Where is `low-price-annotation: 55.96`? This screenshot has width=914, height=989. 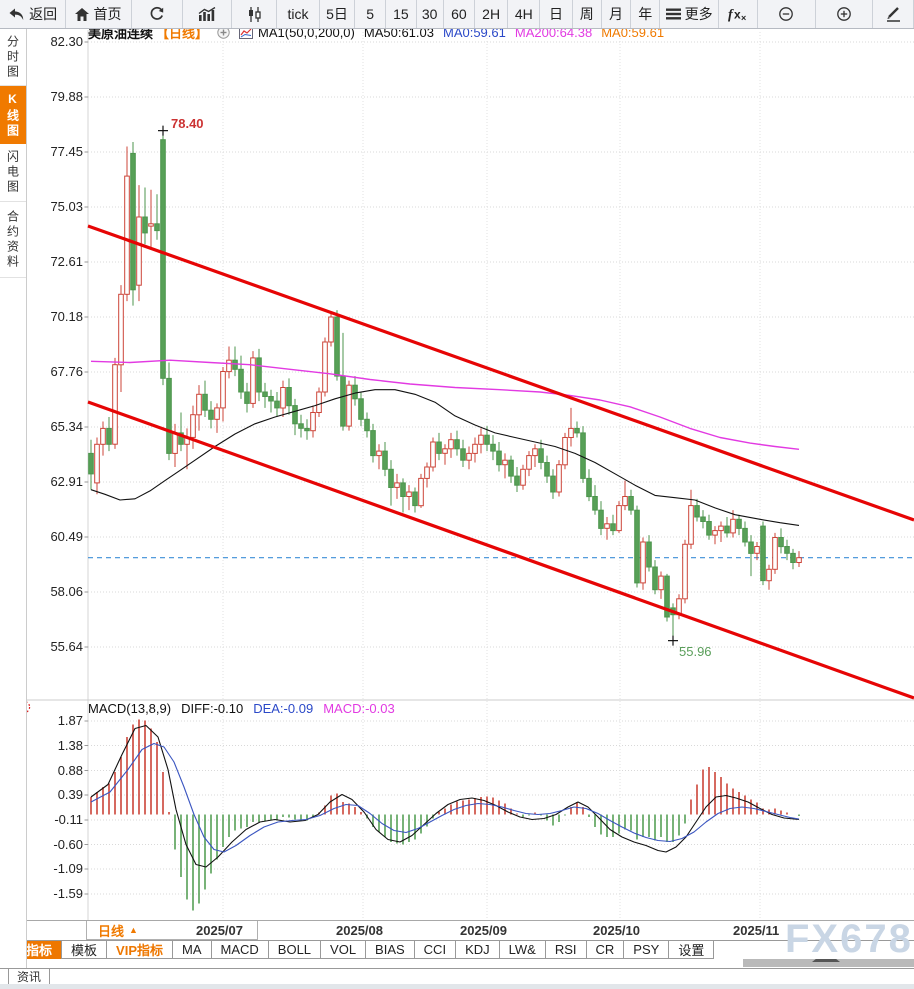 low-price-annotation: 55.96 is located at coordinates (695, 651).